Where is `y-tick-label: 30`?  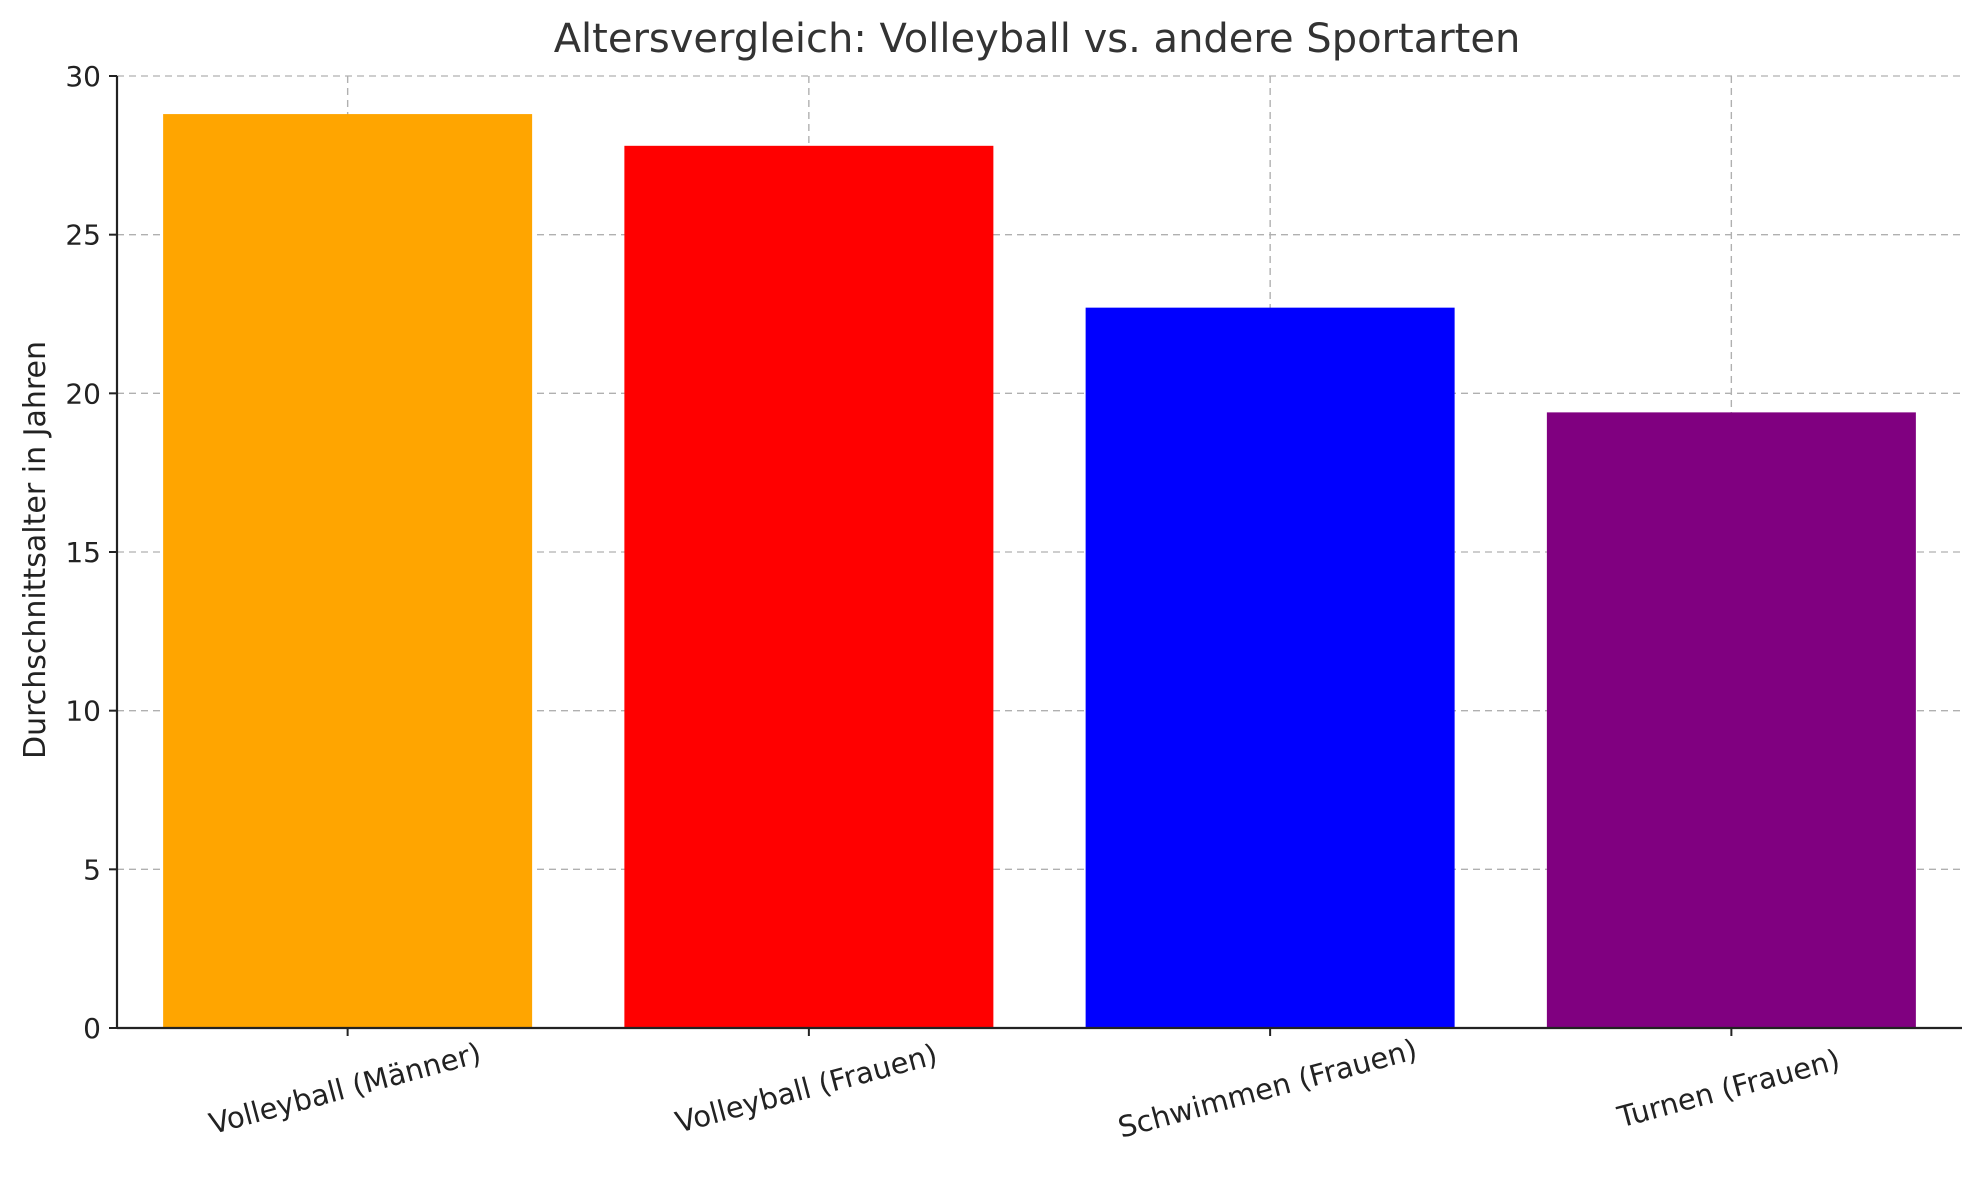 y-tick-label: 30 is located at coordinates (83, 76).